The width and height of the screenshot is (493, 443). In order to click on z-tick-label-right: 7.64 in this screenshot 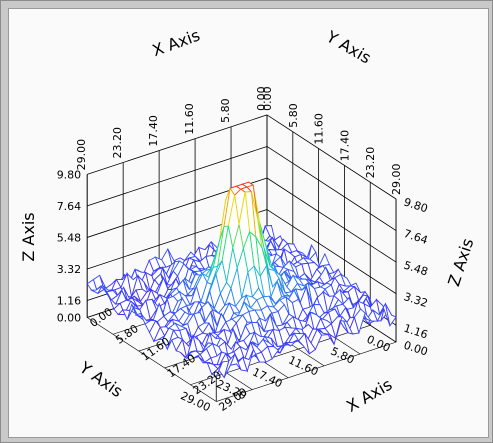, I will do `click(415, 237)`.